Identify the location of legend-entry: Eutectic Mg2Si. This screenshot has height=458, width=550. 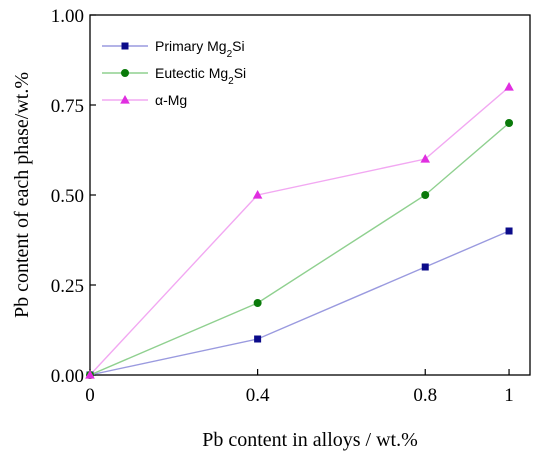
(200, 76).